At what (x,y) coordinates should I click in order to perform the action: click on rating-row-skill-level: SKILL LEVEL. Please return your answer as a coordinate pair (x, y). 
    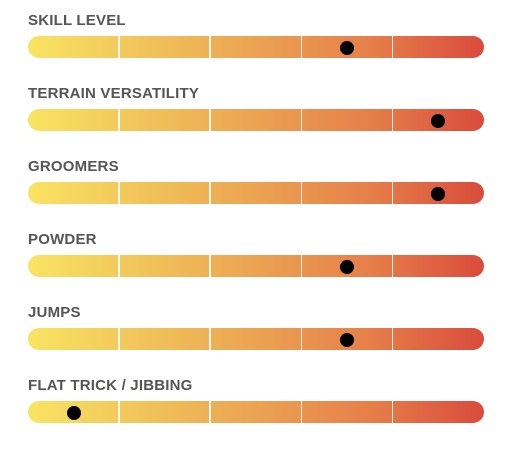
    Looking at the image, I should click on (256, 48).